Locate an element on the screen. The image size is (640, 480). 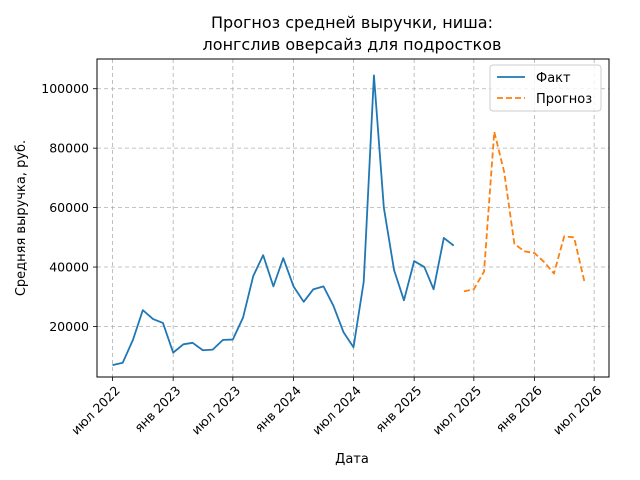
legend-label-forecast: Прогноз is located at coordinates (564, 99).